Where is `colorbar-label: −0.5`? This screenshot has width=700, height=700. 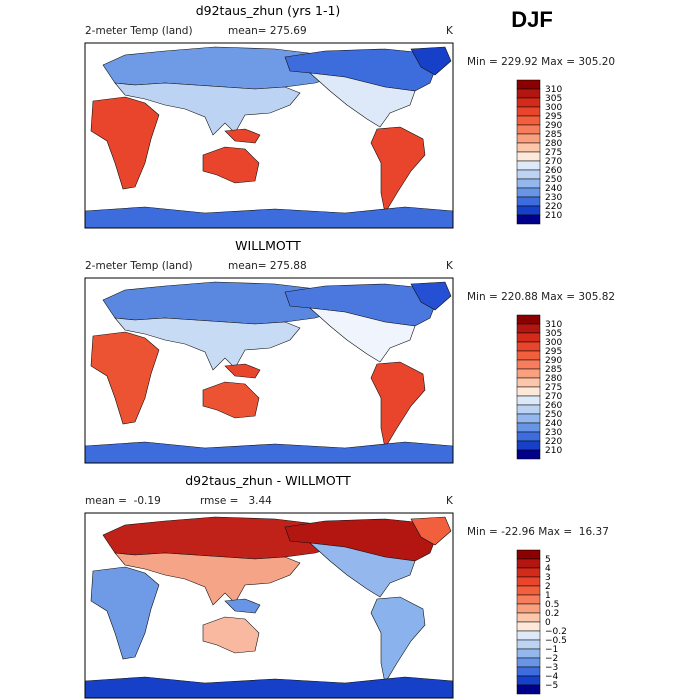
colorbar-label: −0.5 is located at coordinates (556, 641).